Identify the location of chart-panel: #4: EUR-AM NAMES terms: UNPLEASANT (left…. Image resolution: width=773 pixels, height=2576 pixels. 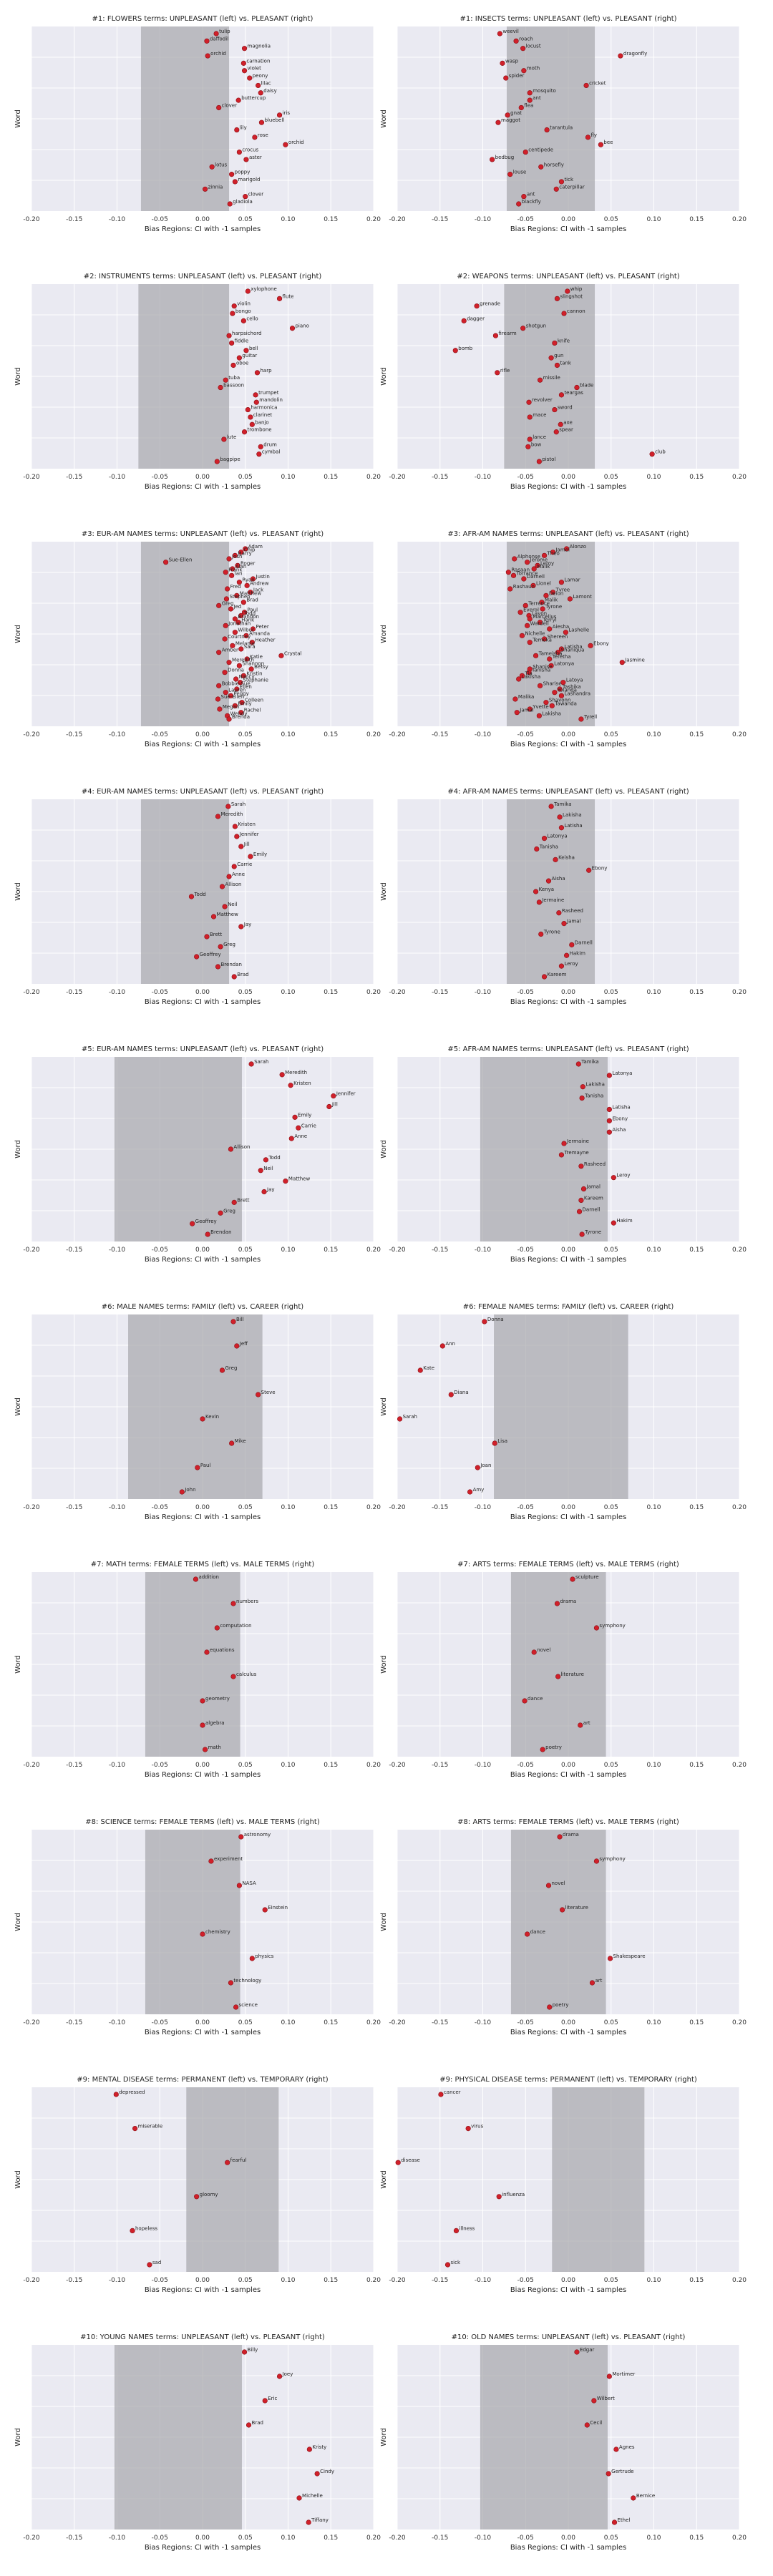
(198, 897).